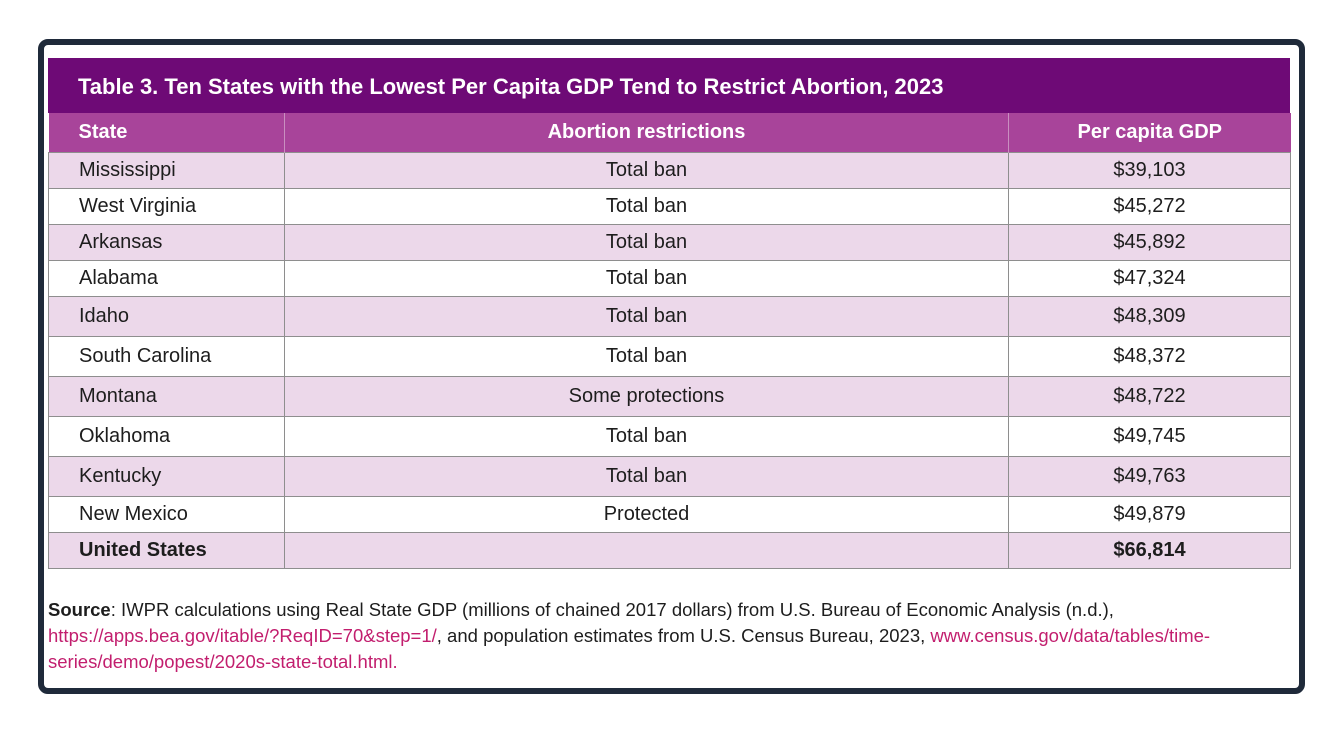 The height and width of the screenshot is (730, 1341). I want to click on restriction-cell, so click(646, 550).